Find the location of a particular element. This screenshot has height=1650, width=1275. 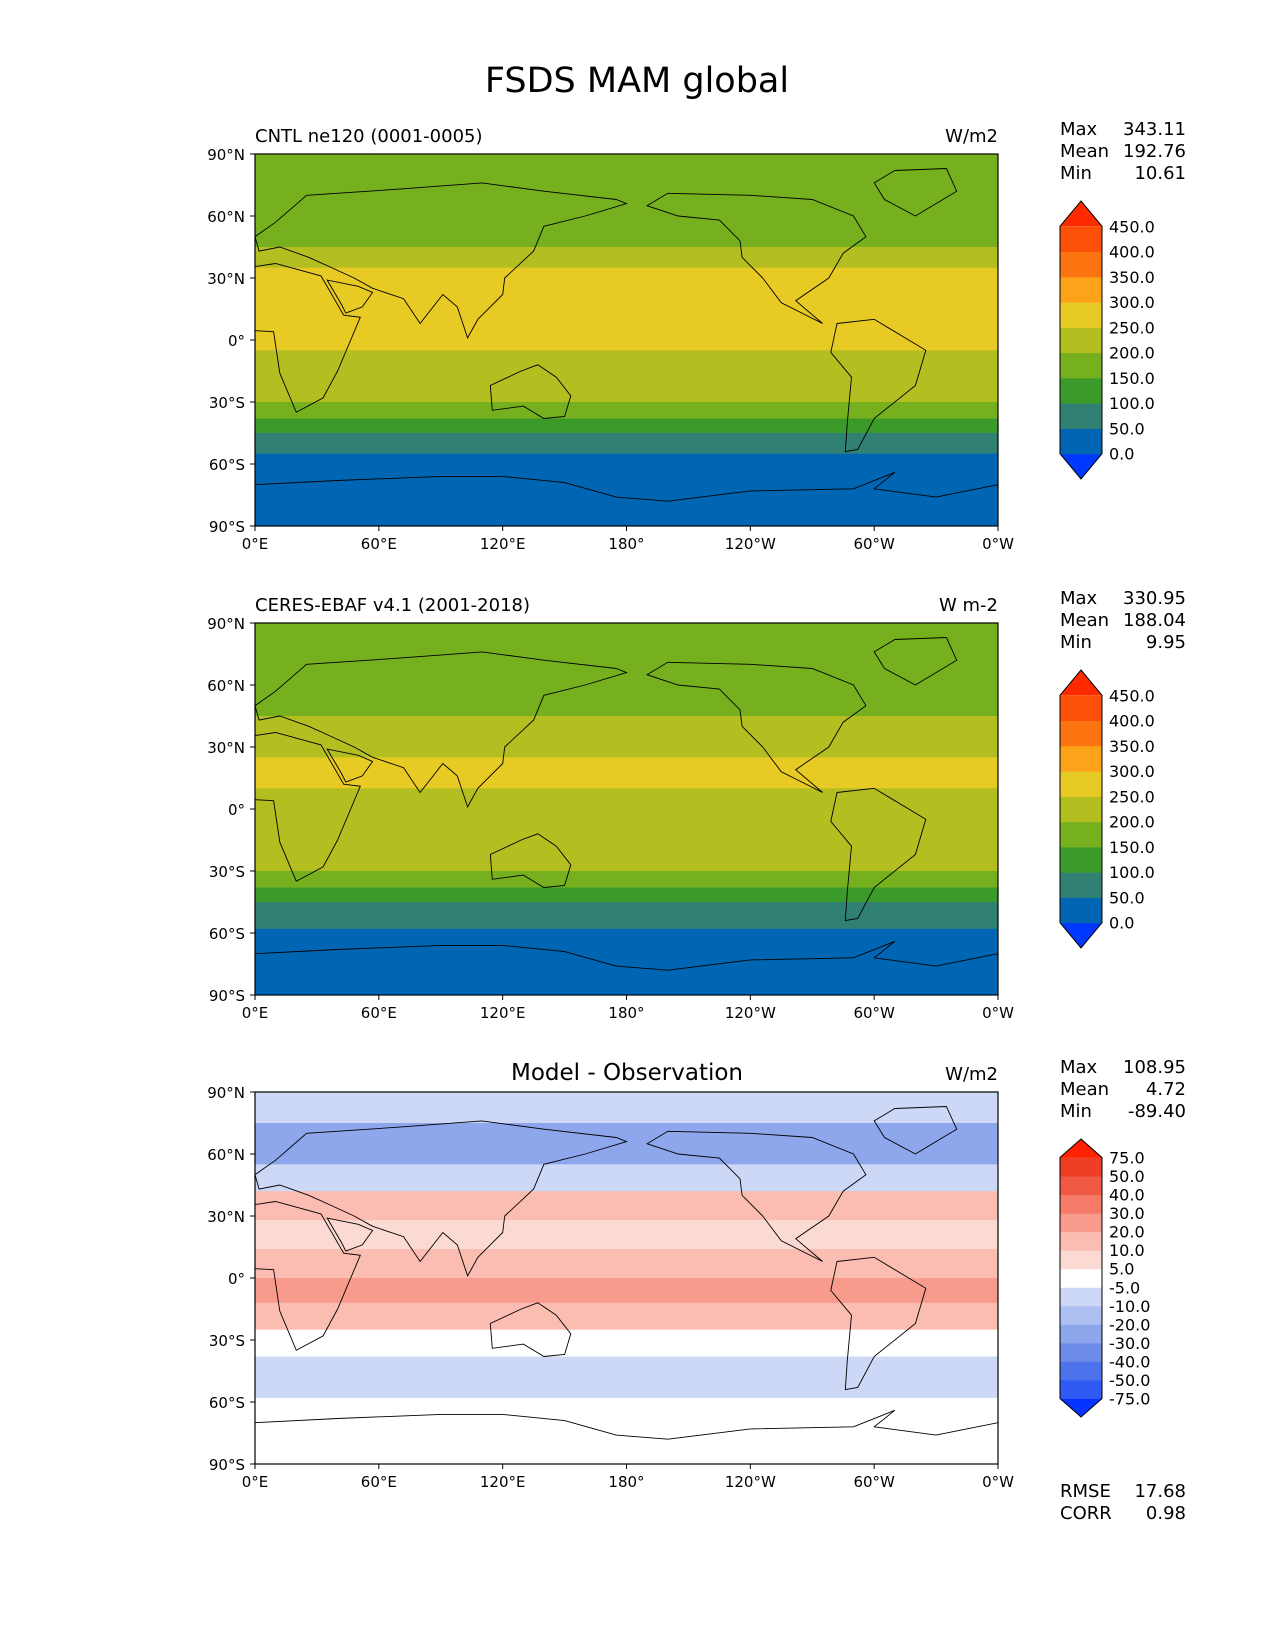

y-tick-label: 30°S is located at coordinates (227, 1341).